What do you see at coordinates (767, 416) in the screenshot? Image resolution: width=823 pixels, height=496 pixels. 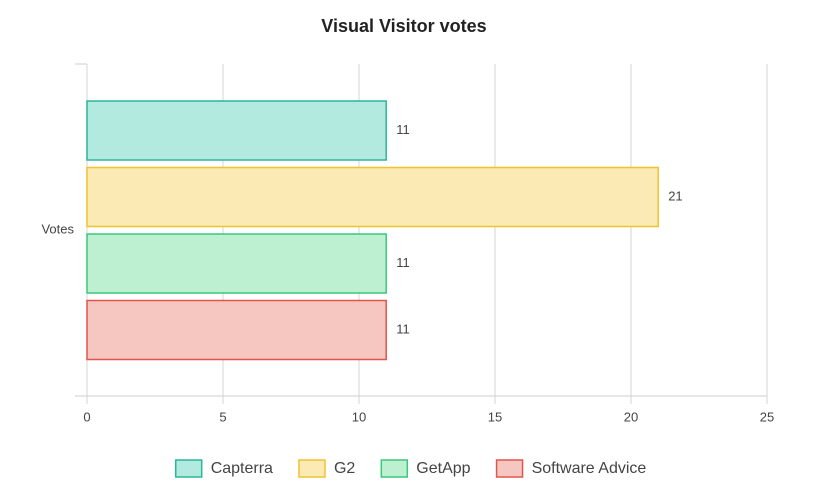 I see `x-tick-label: 25` at bounding box center [767, 416].